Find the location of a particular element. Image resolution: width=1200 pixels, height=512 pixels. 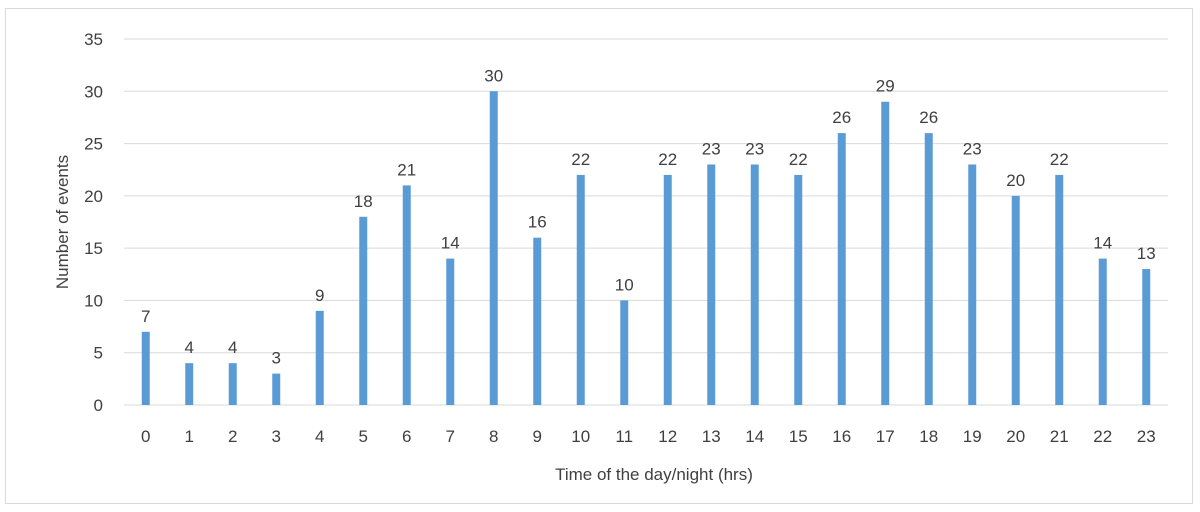

x-tick-label: 11 is located at coordinates (624, 436).